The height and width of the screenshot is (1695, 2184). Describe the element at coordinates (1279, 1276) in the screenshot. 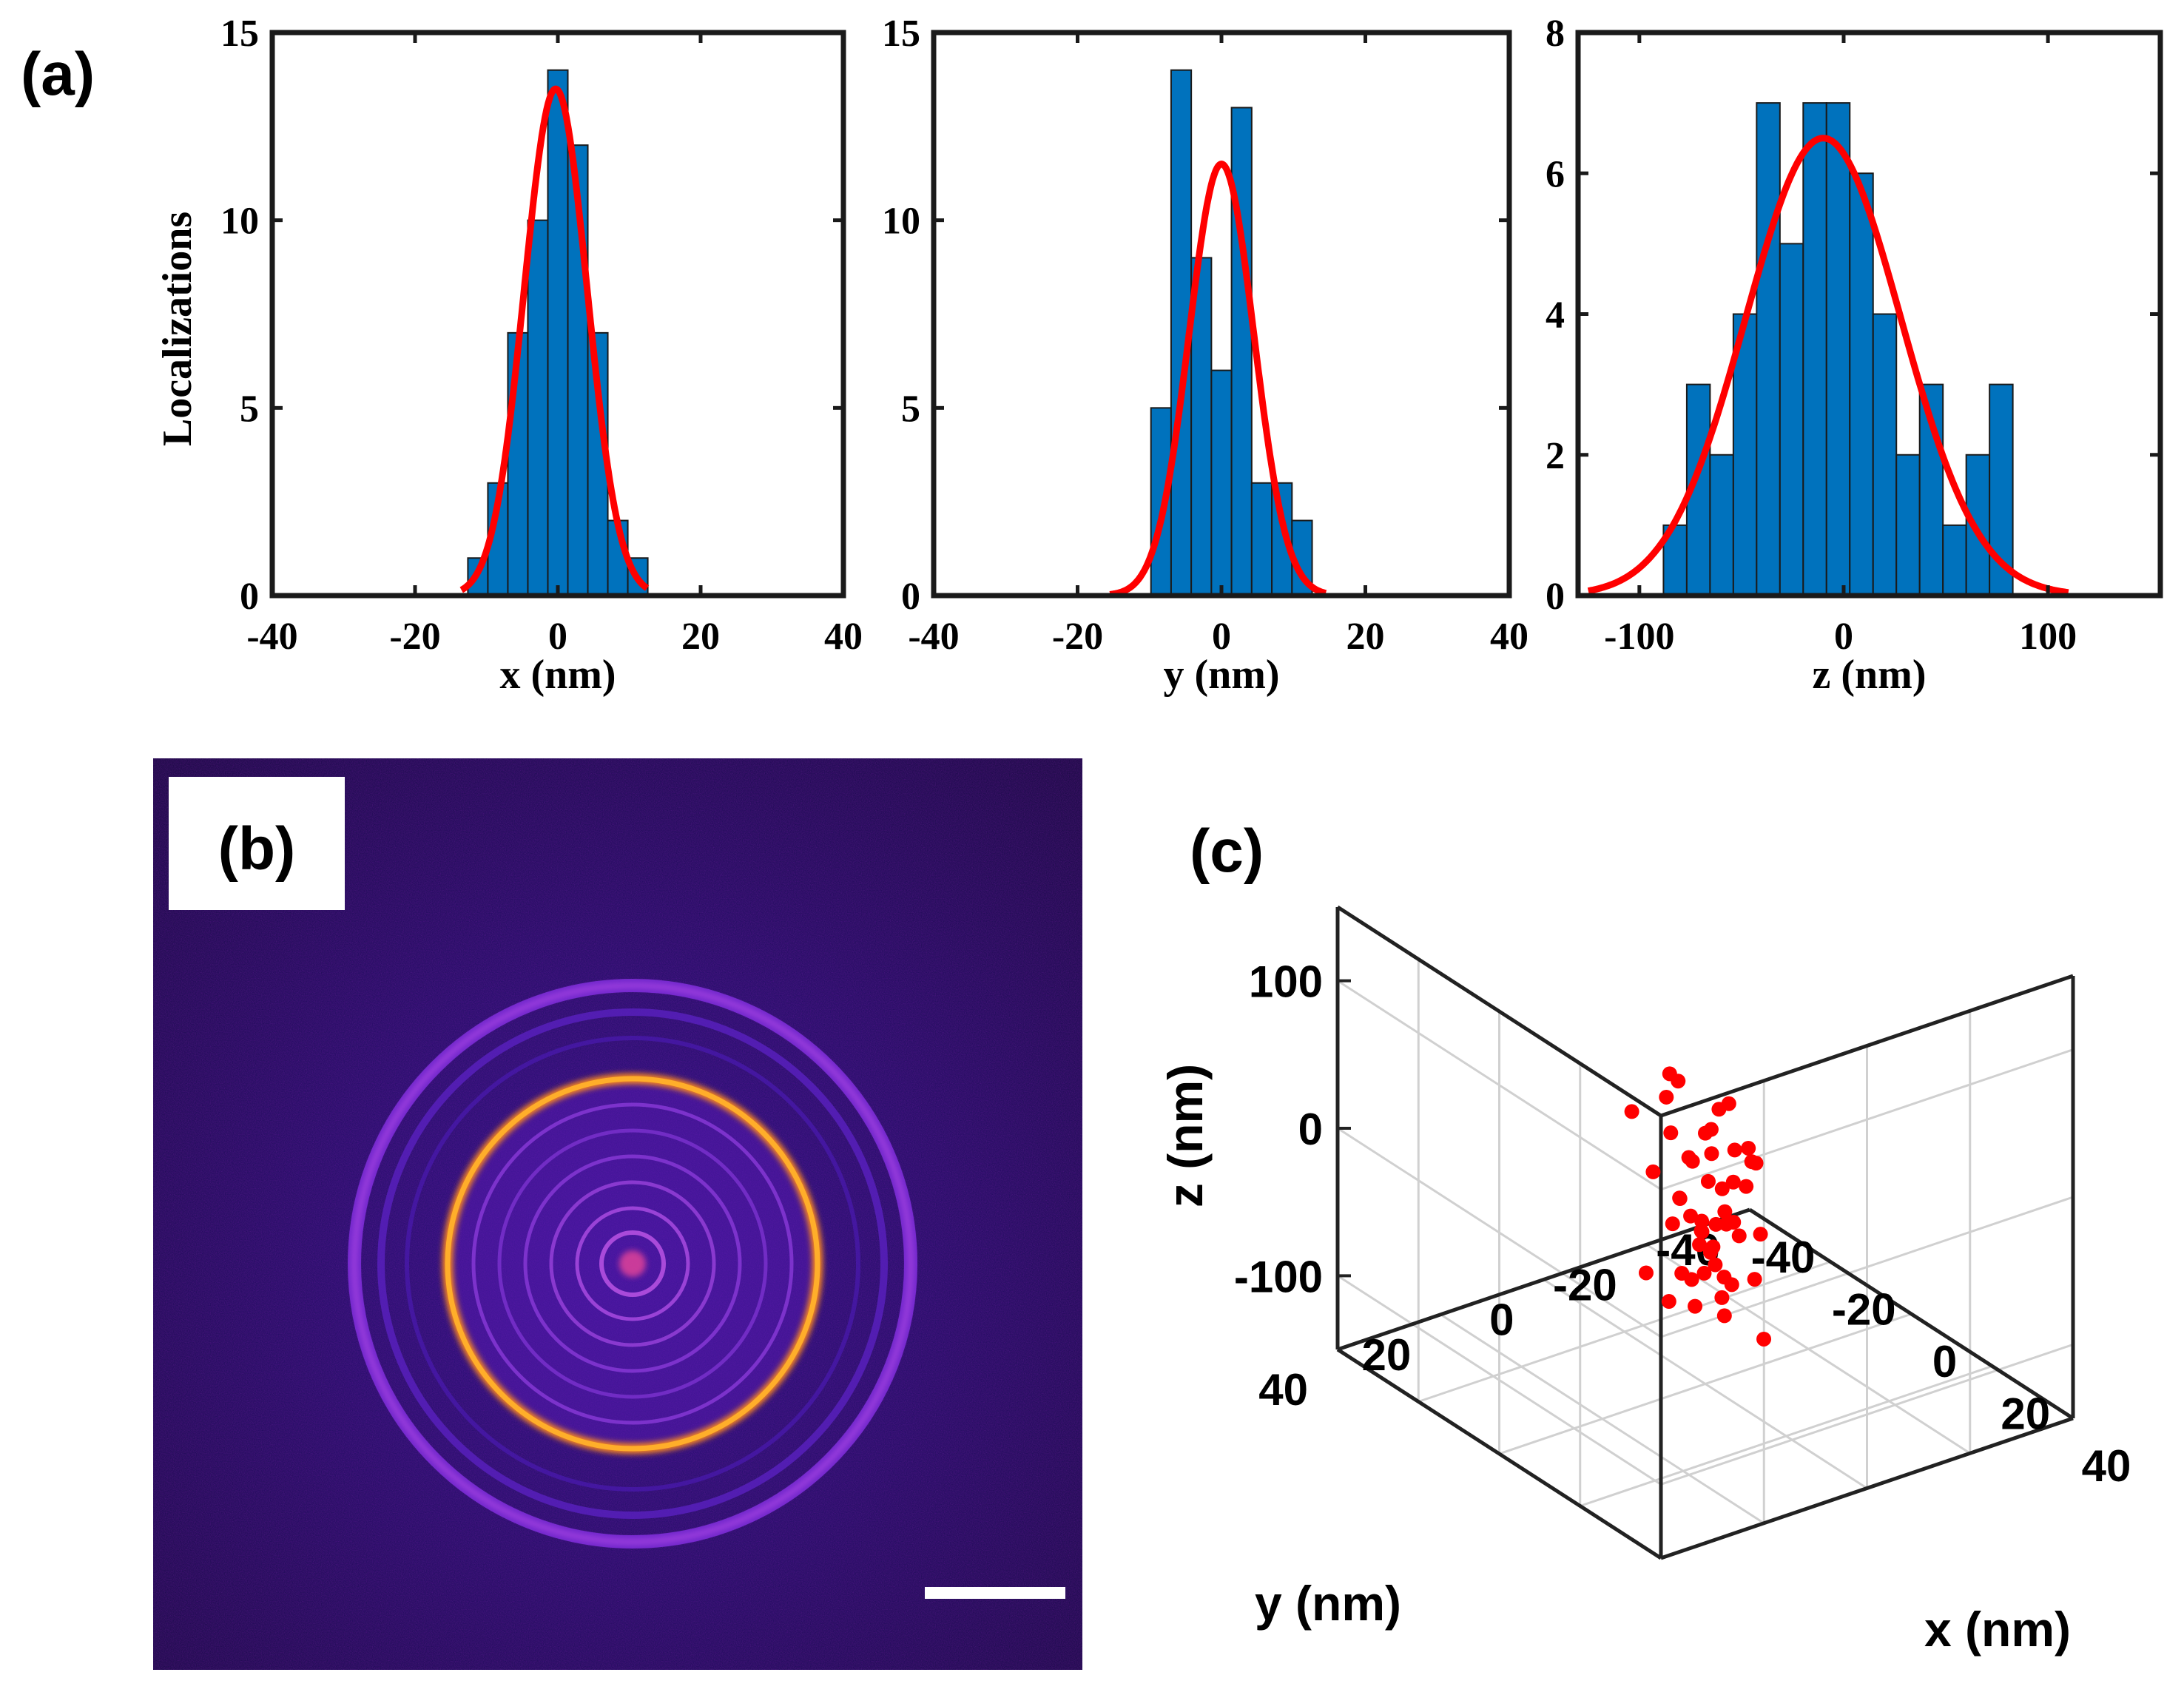

I see `z-tick-label: -100` at that location.